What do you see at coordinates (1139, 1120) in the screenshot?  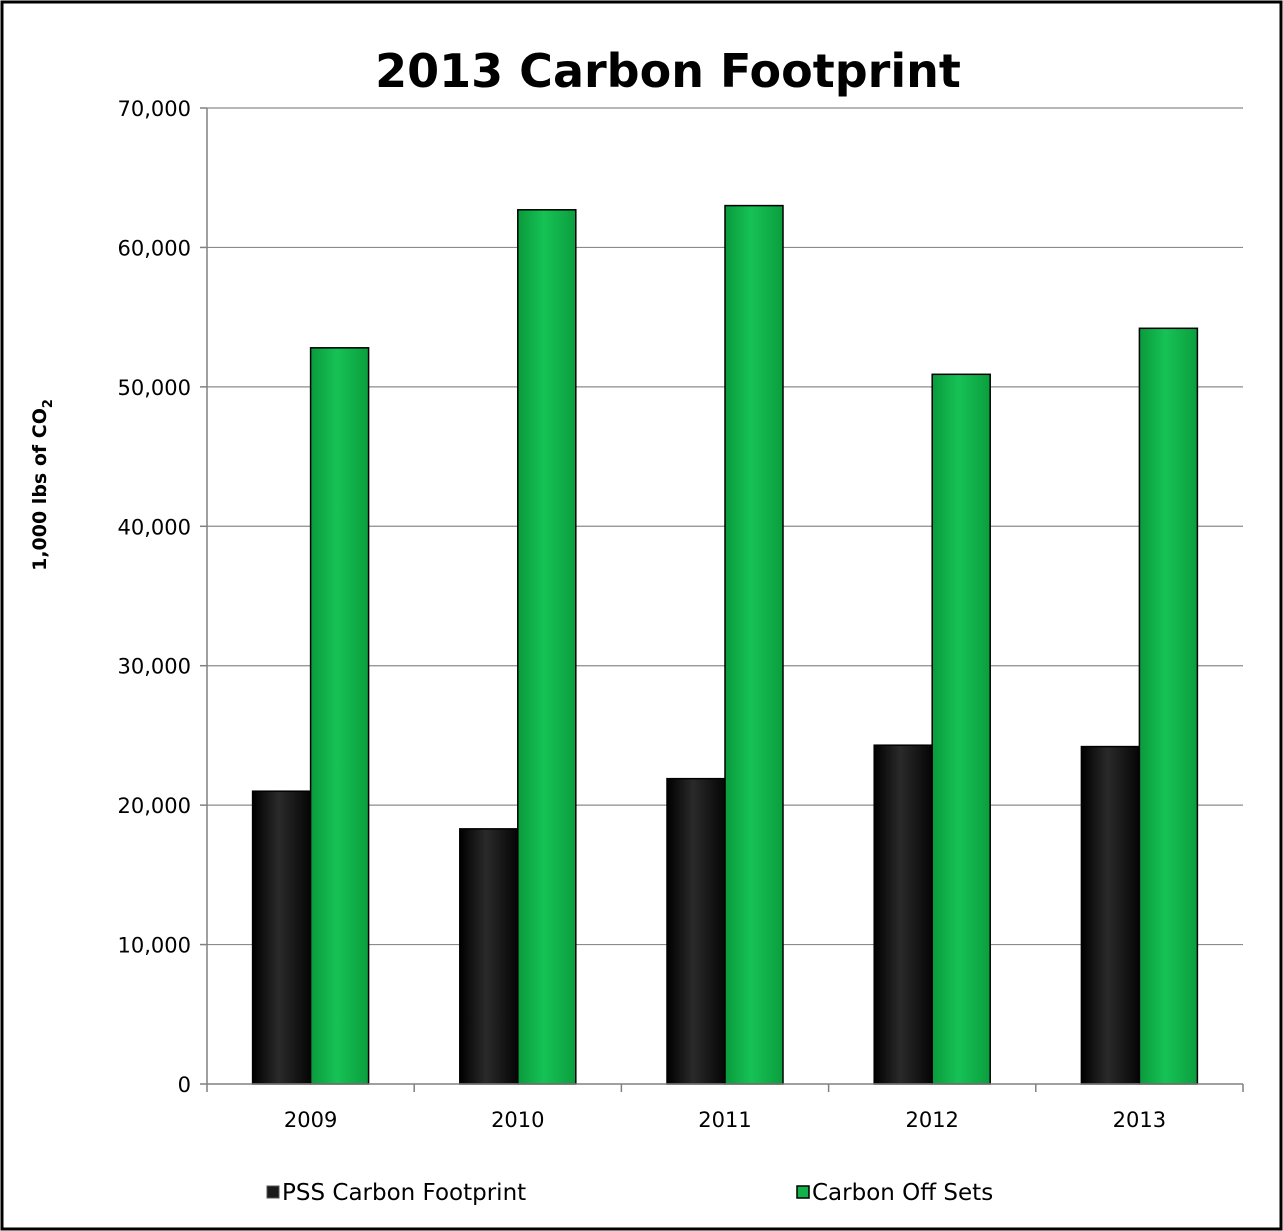 I see `x-tick-label: 2013` at bounding box center [1139, 1120].